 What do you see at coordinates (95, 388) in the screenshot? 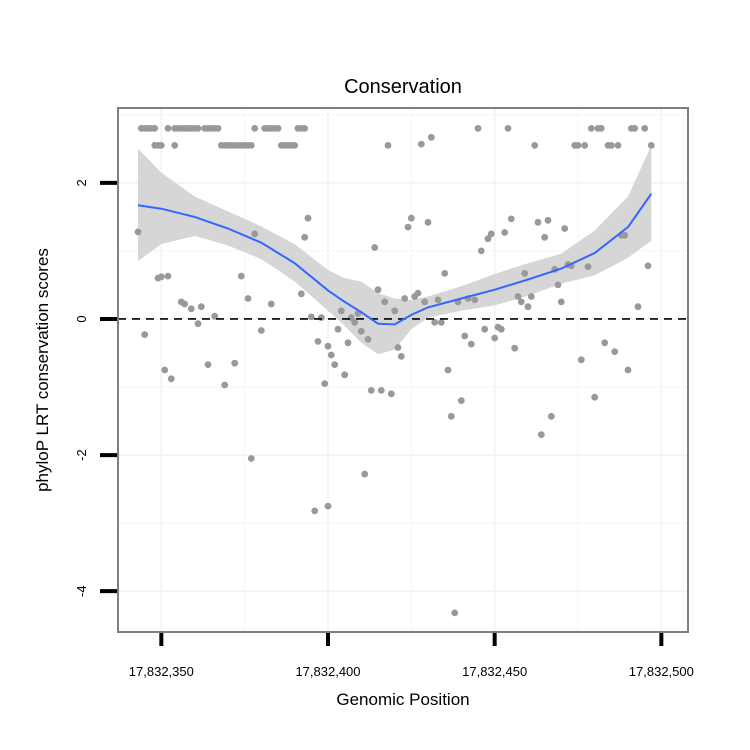
I see `y-axis-ticks: -4 -2 0 2` at bounding box center [95, 388].